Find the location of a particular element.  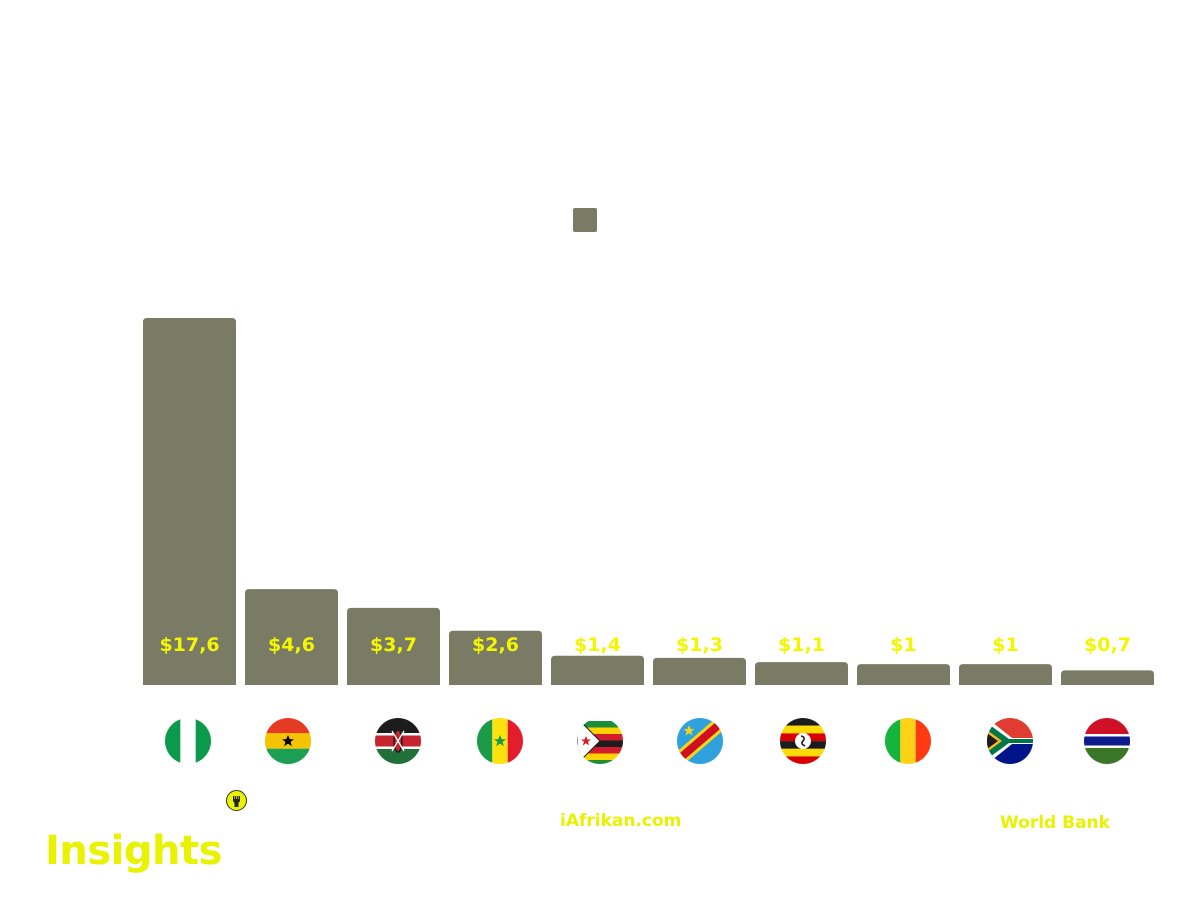

bar-south-africa is located at coordinates (1005, 674).